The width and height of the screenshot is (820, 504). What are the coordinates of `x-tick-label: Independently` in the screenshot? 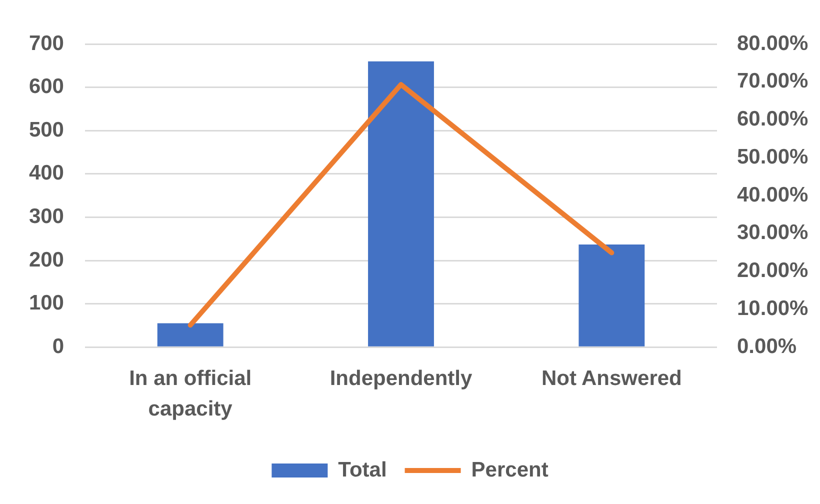 It's located at (401, 378).